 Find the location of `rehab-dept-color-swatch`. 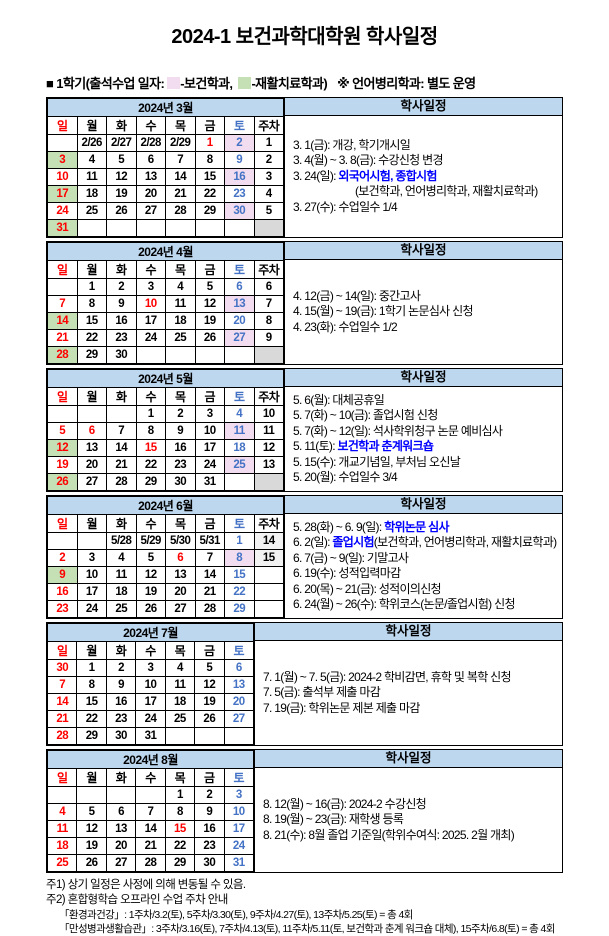

rehab-dept-color-swatch is located at coordinates (245, 83).